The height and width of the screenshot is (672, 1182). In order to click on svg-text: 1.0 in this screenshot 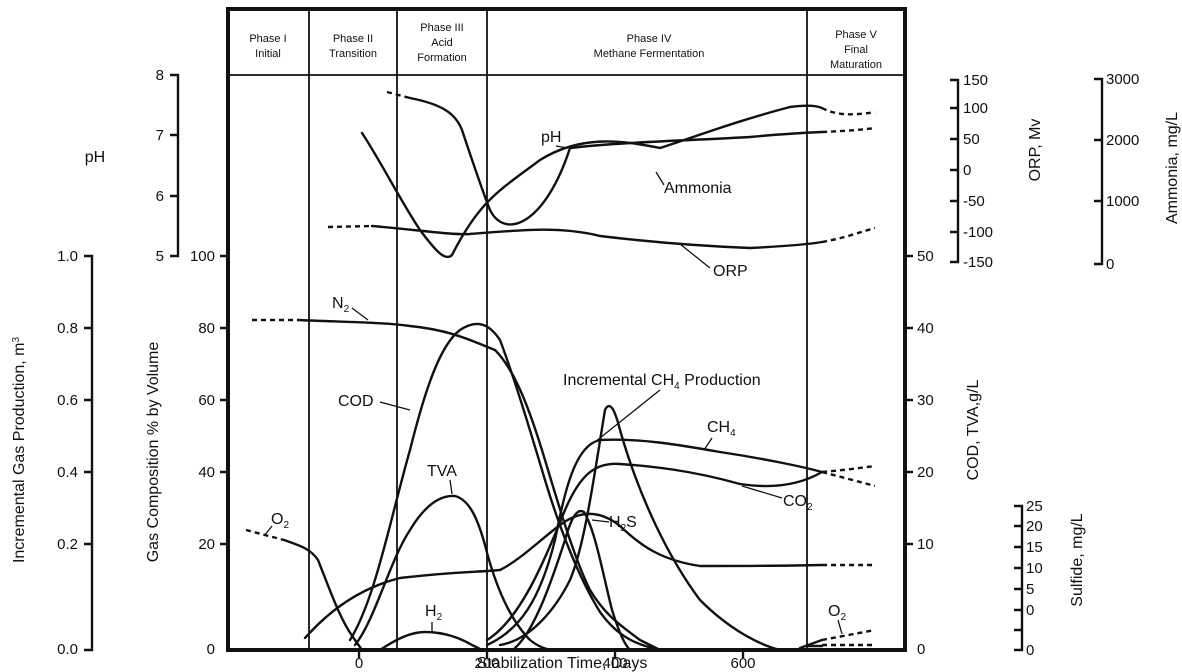, I will do `click(67, 256)`.